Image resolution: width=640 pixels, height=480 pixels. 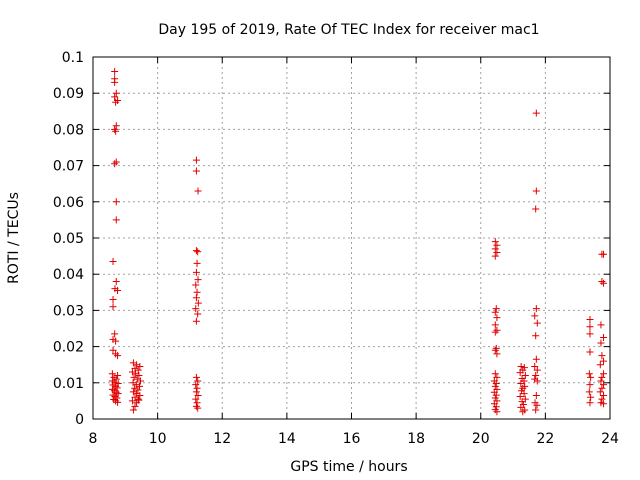 What do you see at coordinates (158, 439) in the screenshot?
I see `x-tick-label: 10` at bounding box center [158, 439].